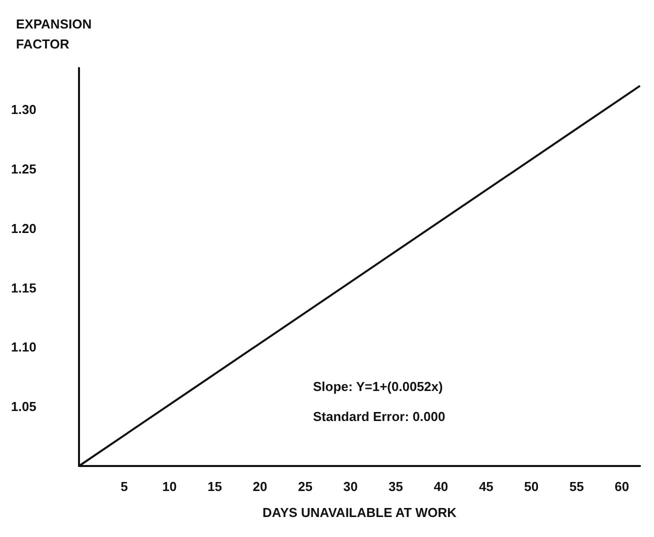  I want to click on x-tick-label: 55, so click(576, 486).